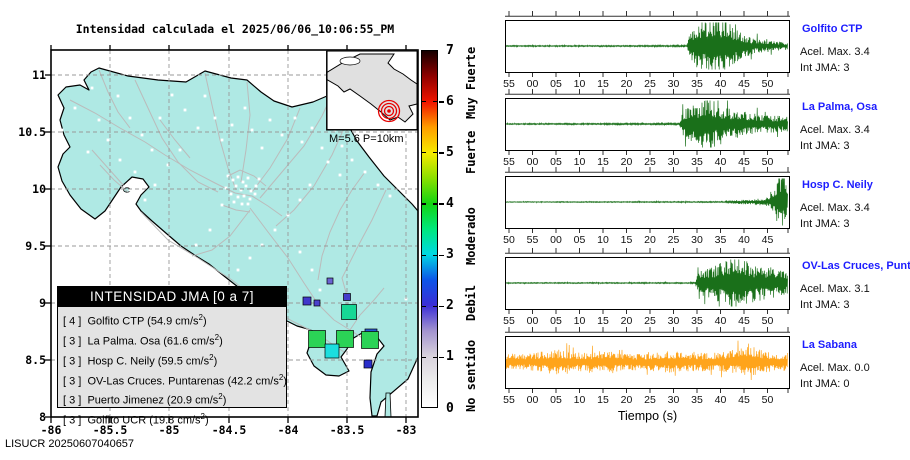 The height and width of the screenshot is (460, 910). Describe the element at coordinates (450, 152) in the screenshot. I see `colorbar-tick-label: 5` at that location.